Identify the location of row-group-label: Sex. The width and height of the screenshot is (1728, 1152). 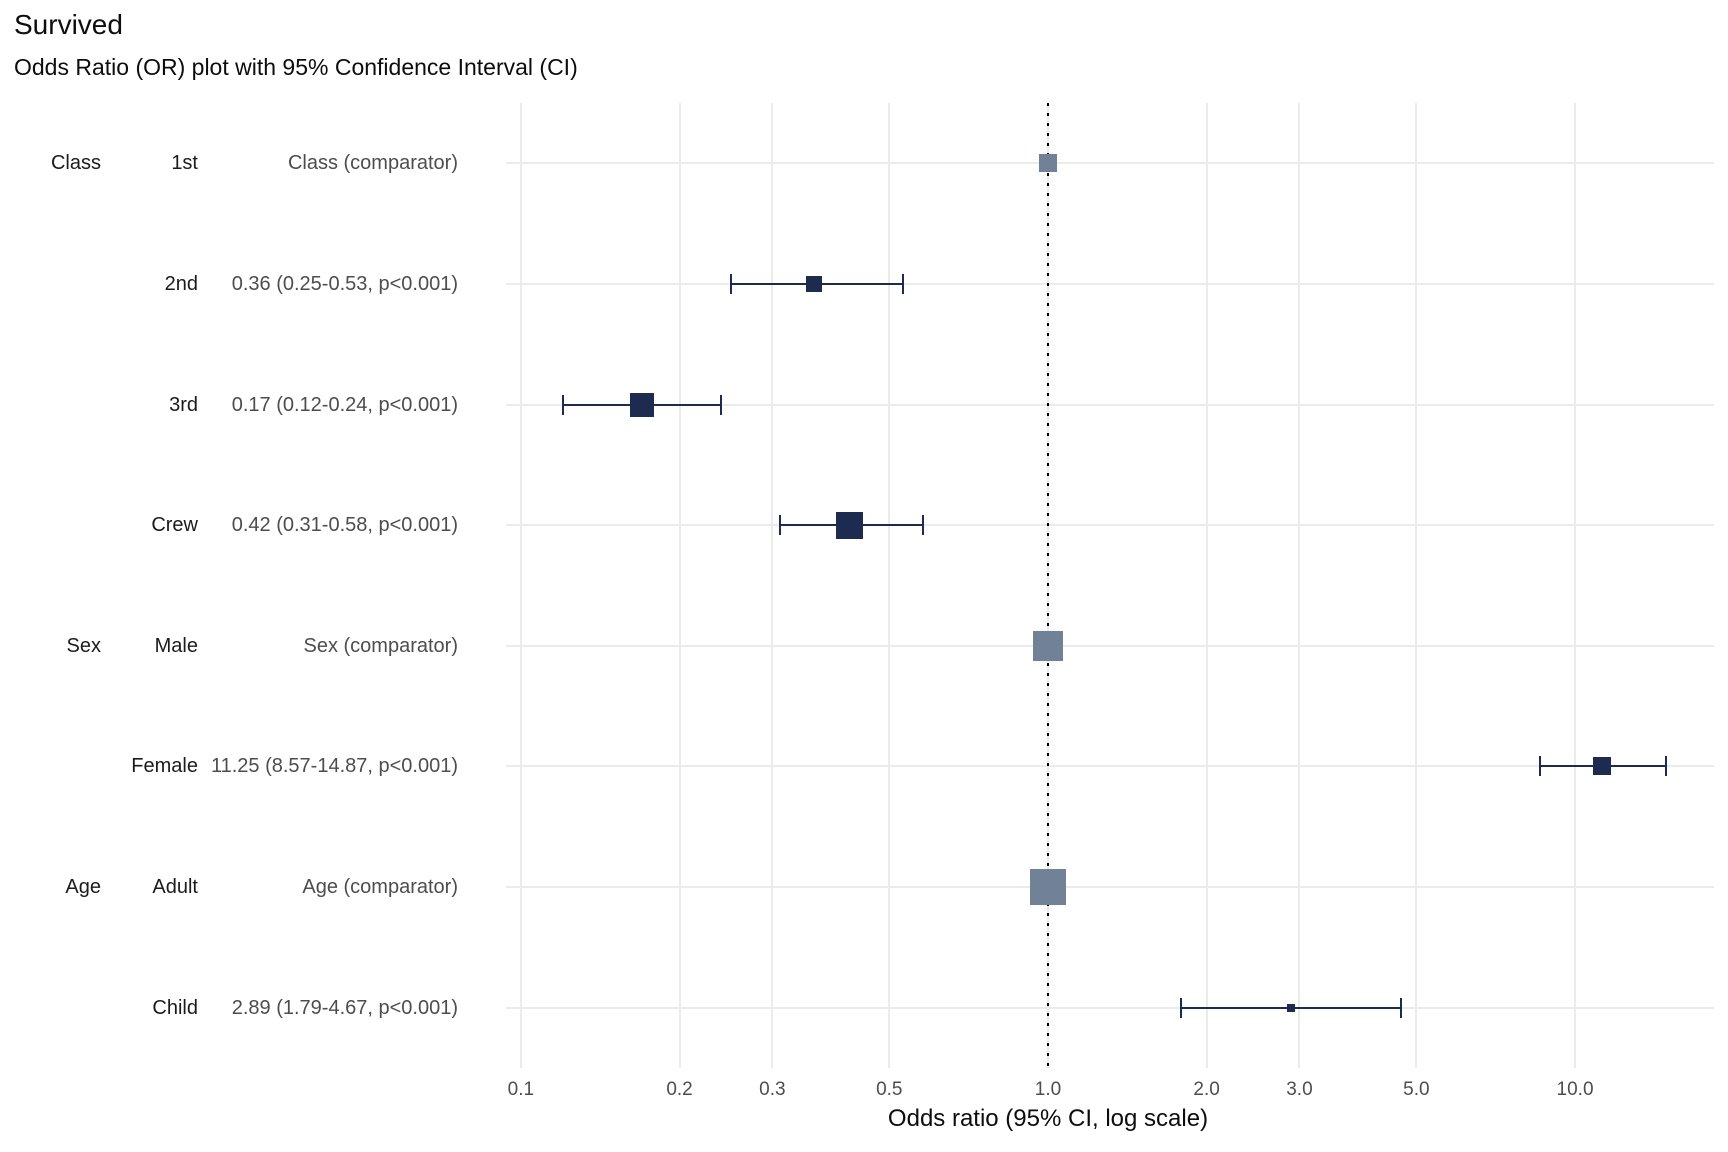
(83, 645).